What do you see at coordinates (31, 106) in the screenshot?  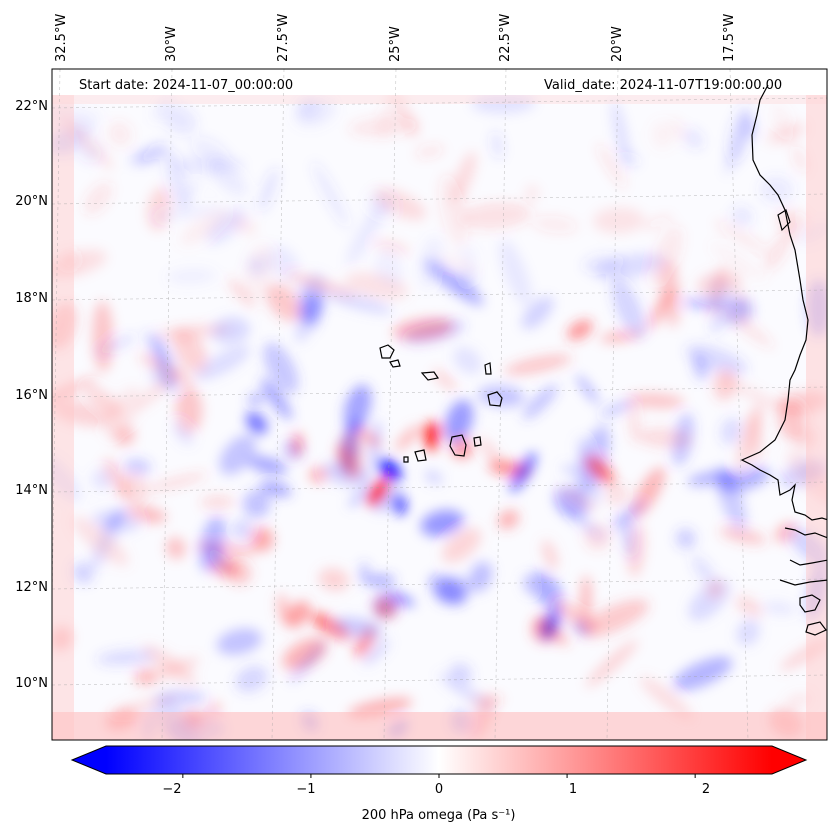 I see `lat-label: 22°N` at bounding box center [31, 106].